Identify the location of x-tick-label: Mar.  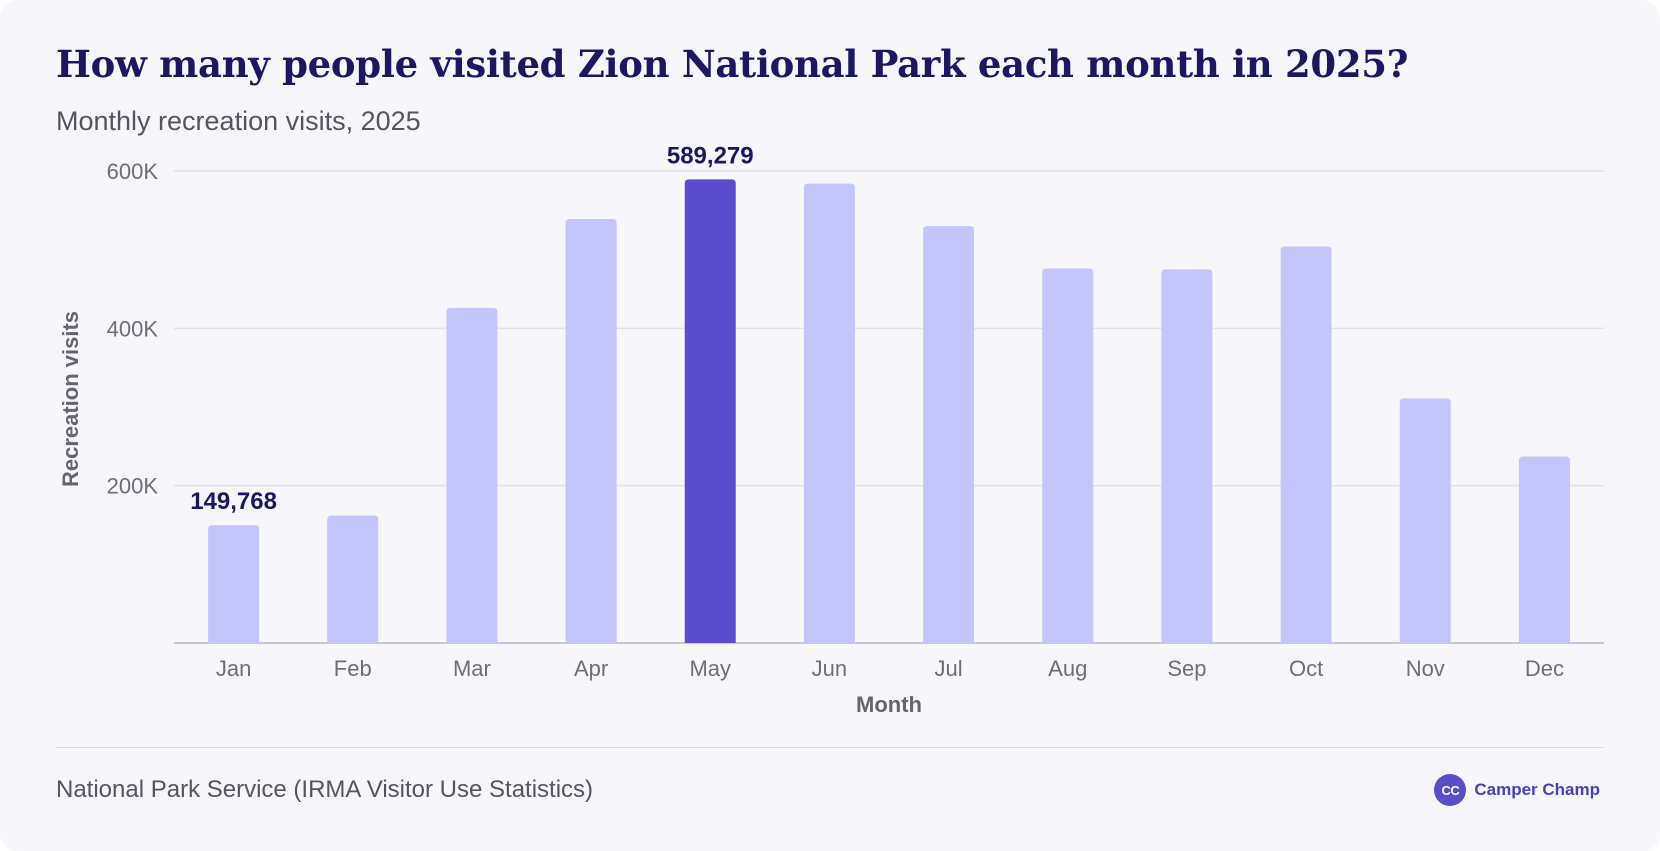
(472, 668).